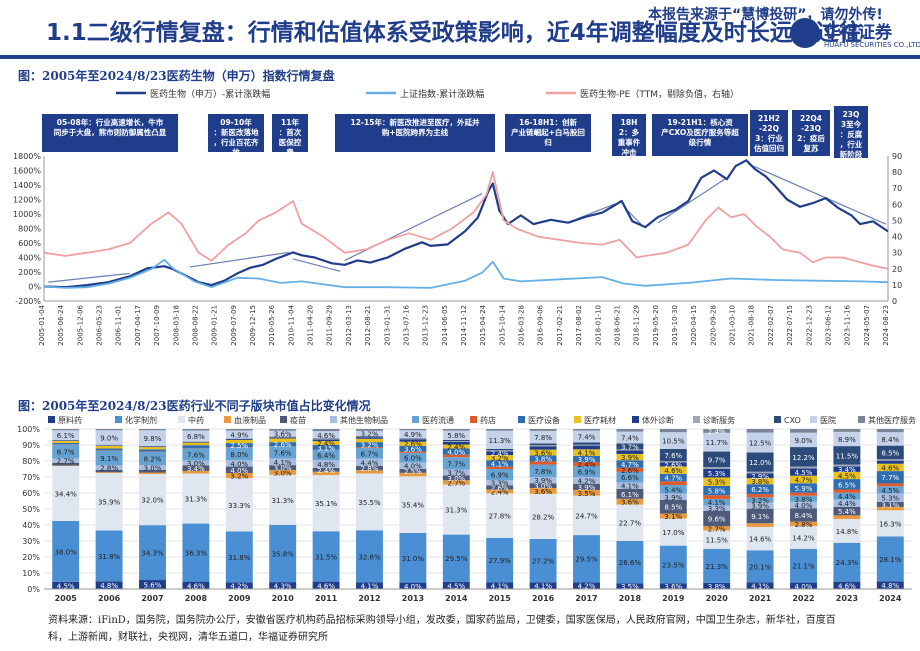  Describe the element at coordinates (586, 598) in the screenshot. I see `x-tick-label-12: 2017` at that location.